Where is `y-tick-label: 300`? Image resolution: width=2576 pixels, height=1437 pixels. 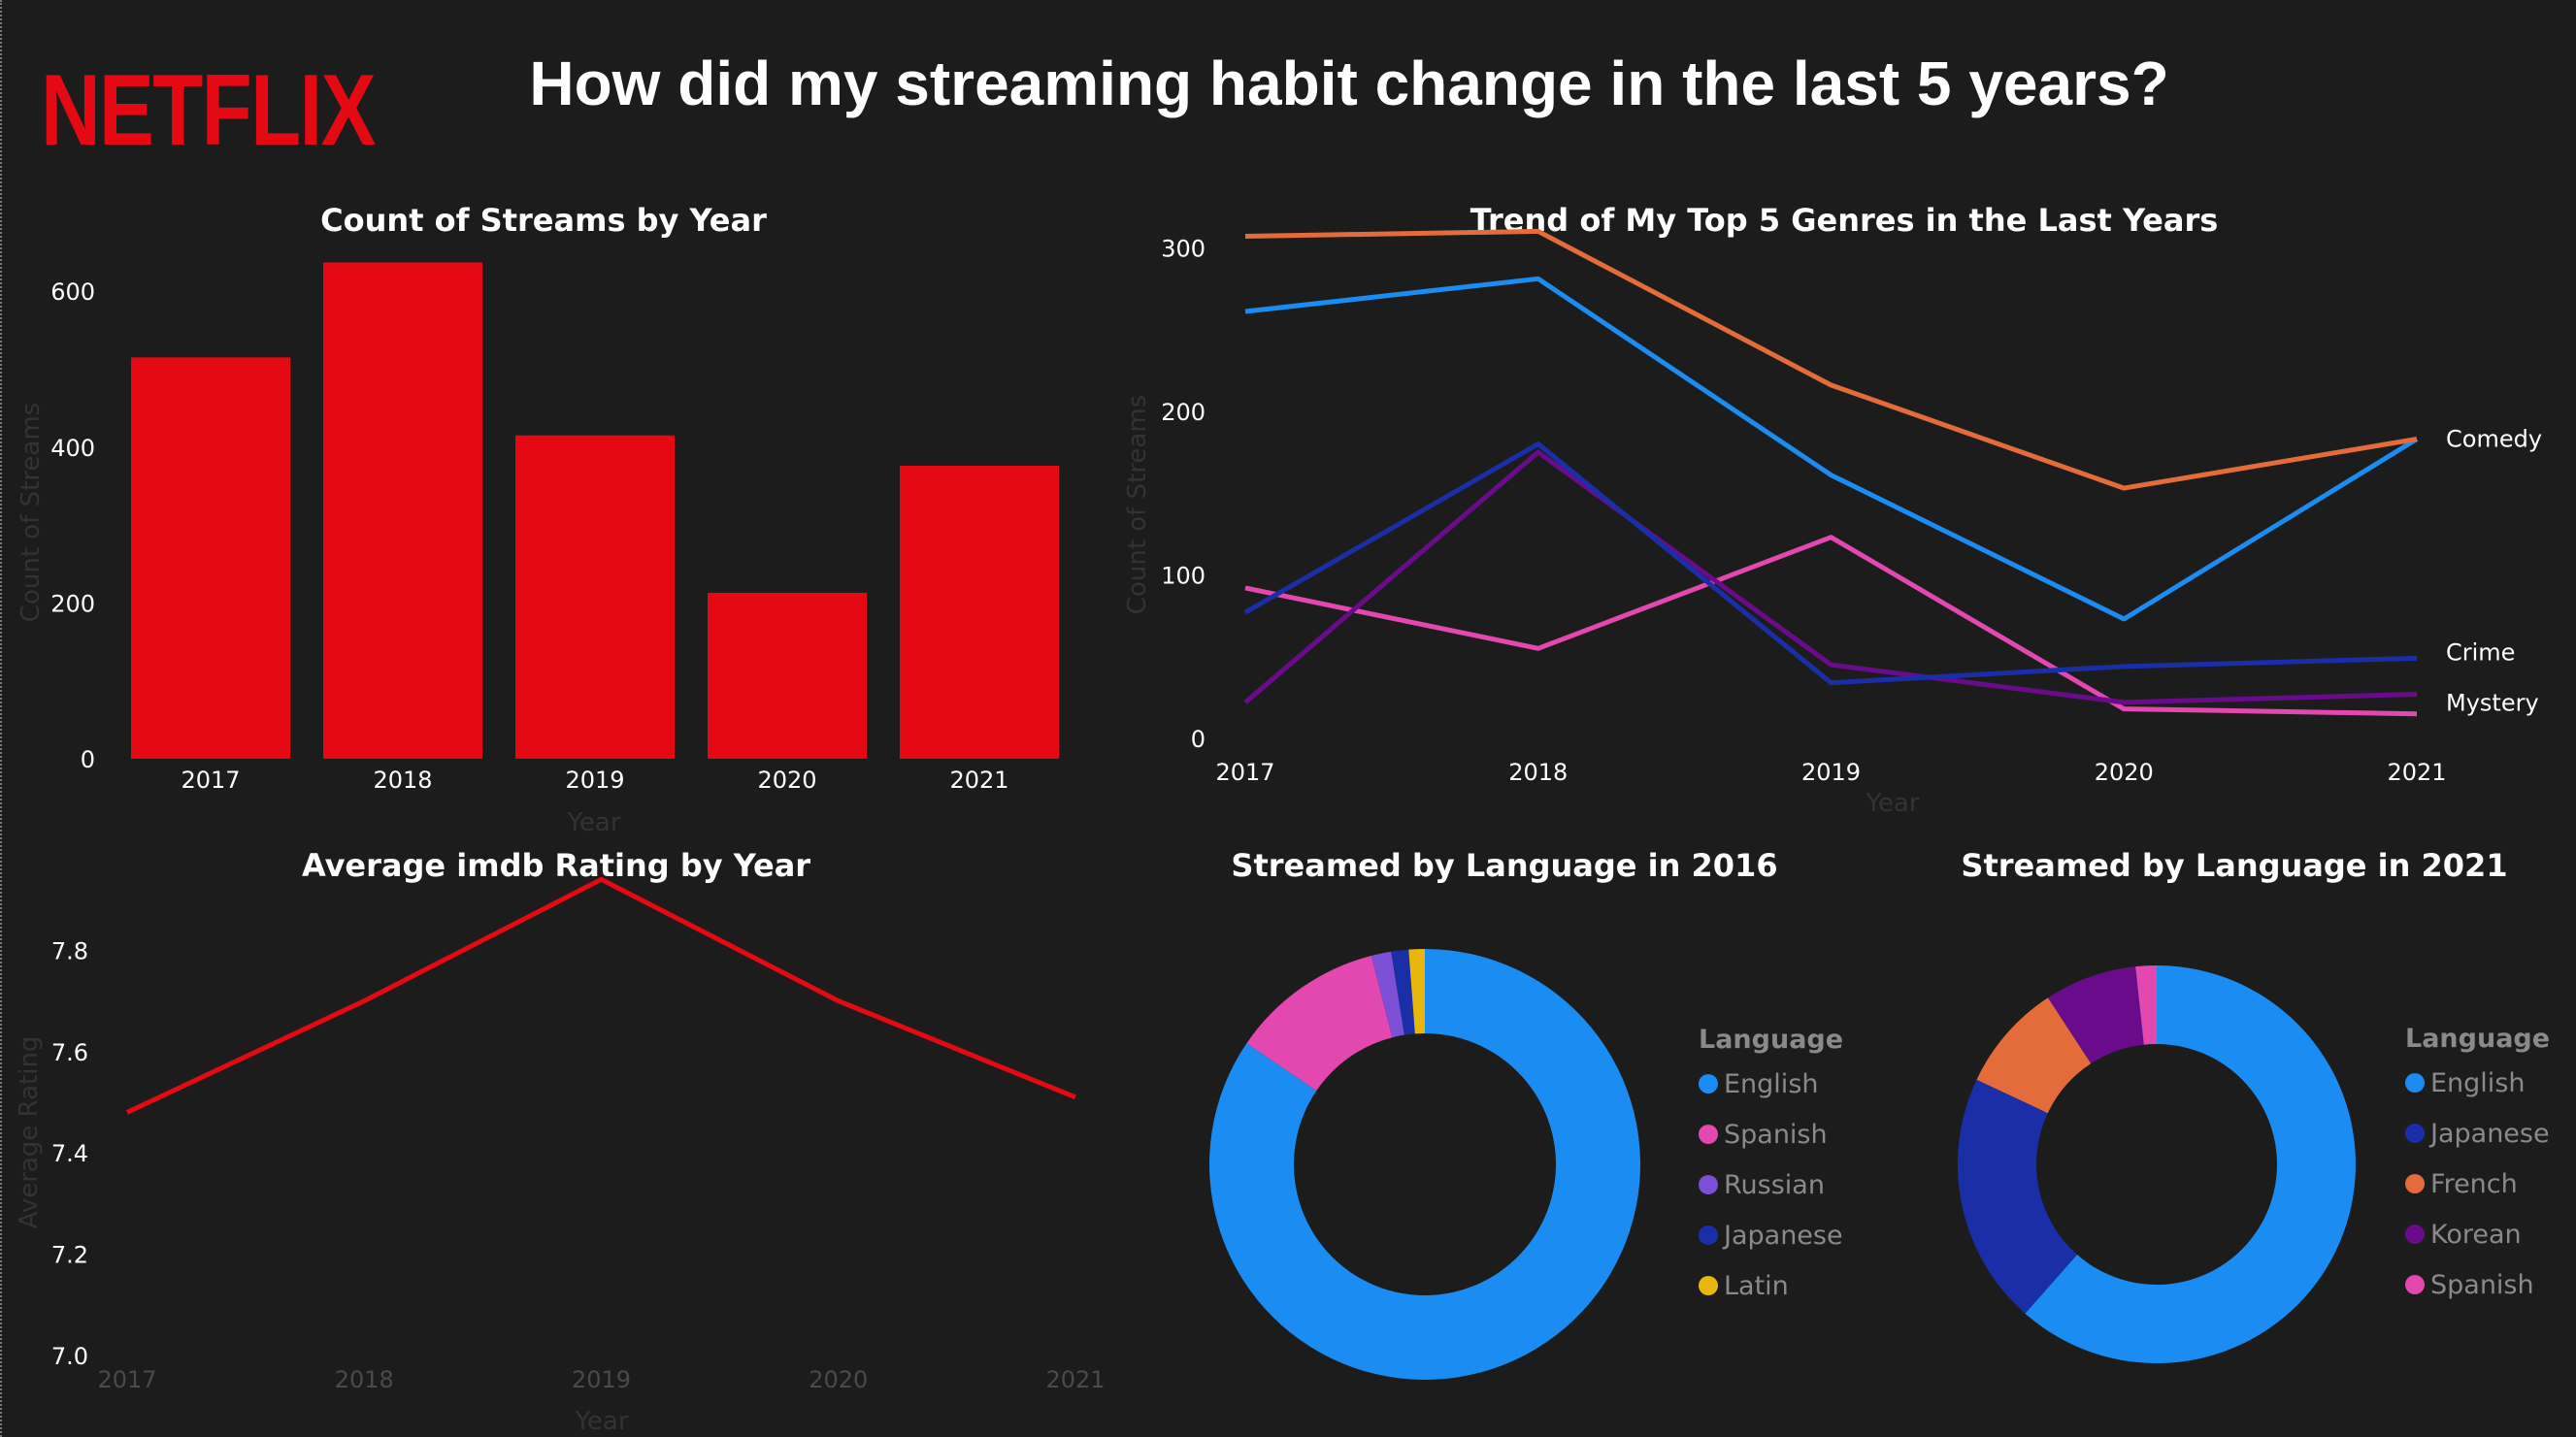 y-tick-label: 300 is located at coordinates (1183, 248).